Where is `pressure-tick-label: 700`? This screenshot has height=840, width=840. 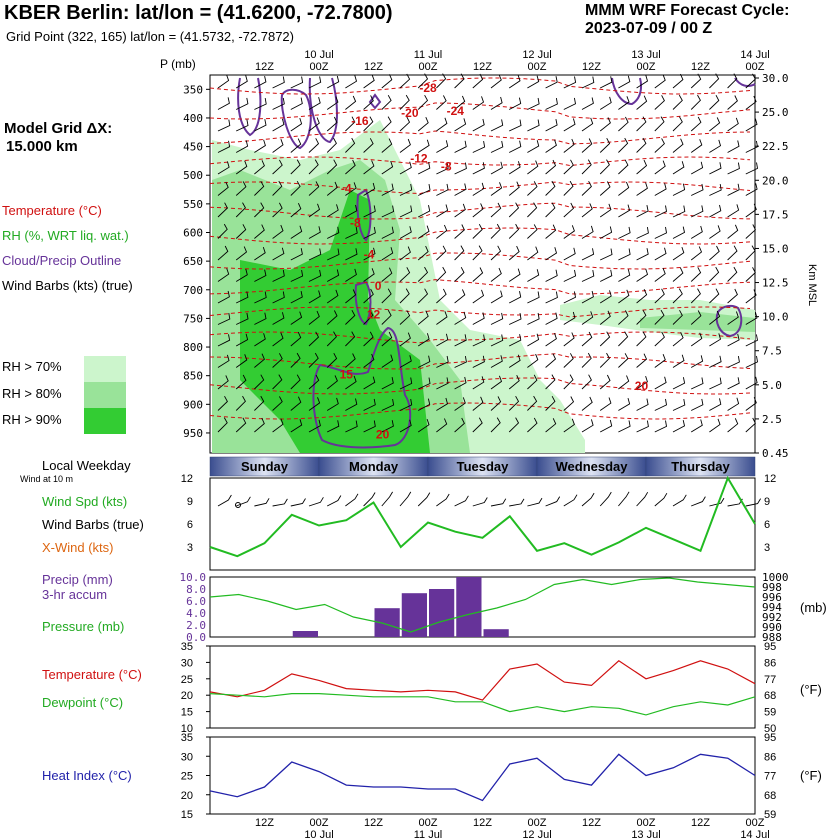 pressure-tick-label: 700 is located at coordinates (193, 290).